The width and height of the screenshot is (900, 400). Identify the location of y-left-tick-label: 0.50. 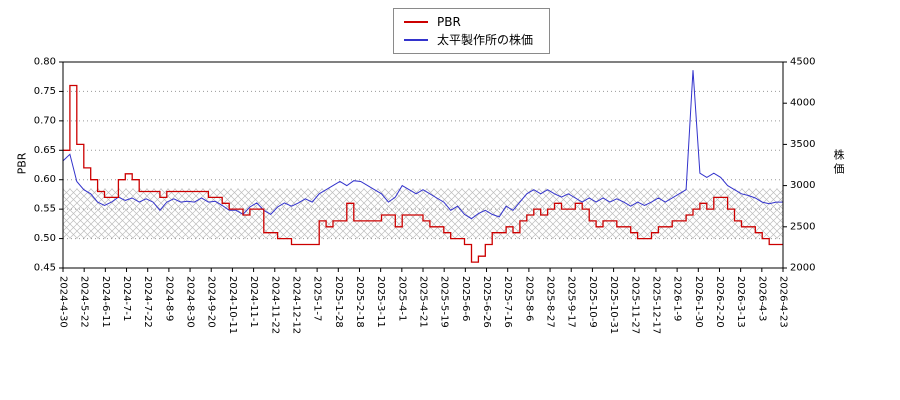
(45, 238).